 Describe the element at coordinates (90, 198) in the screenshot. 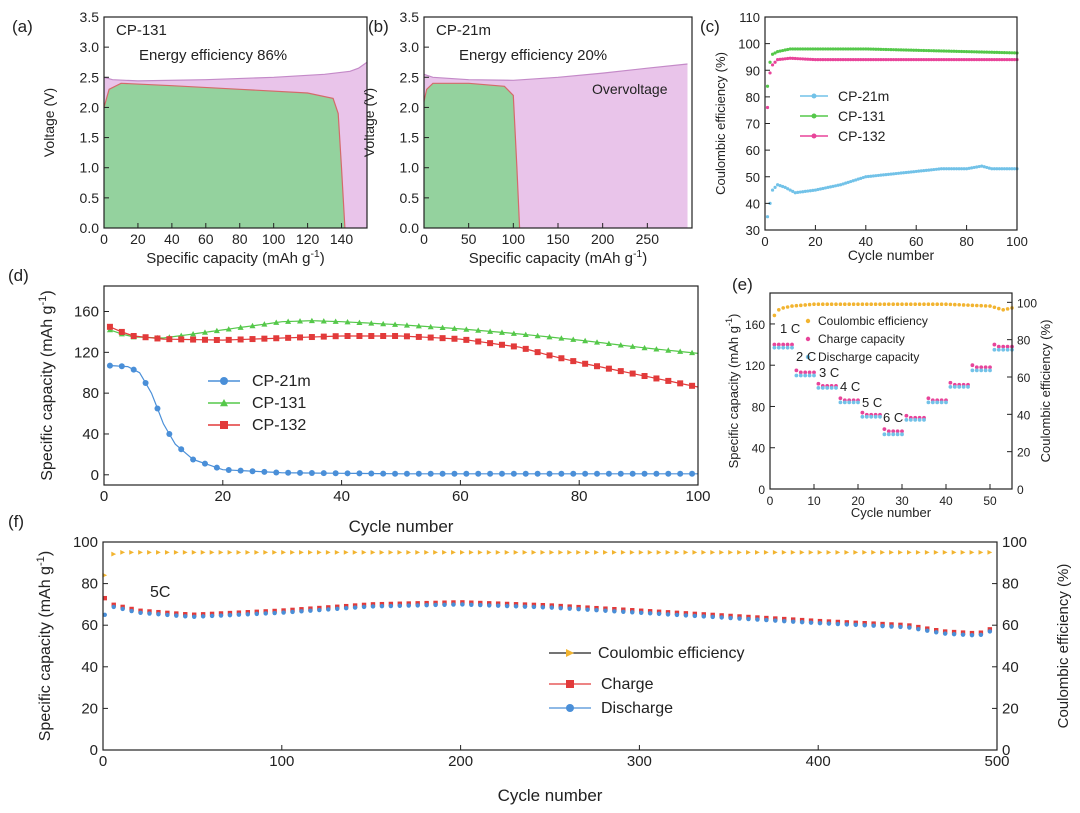

I see `y-tick-label-a: 0.5` at that location.